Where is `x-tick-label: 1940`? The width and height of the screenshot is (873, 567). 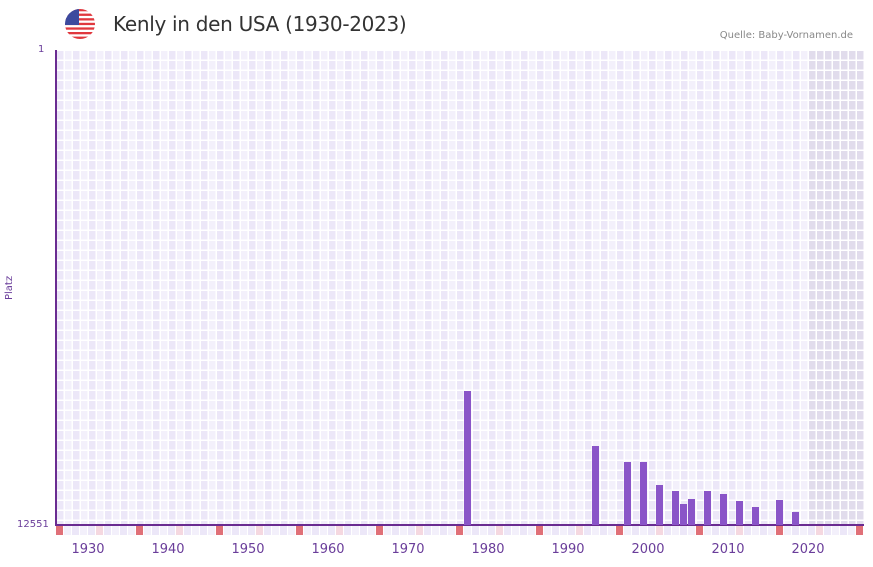
x-tick-label: 1940 is located at coordinates (168, 549).